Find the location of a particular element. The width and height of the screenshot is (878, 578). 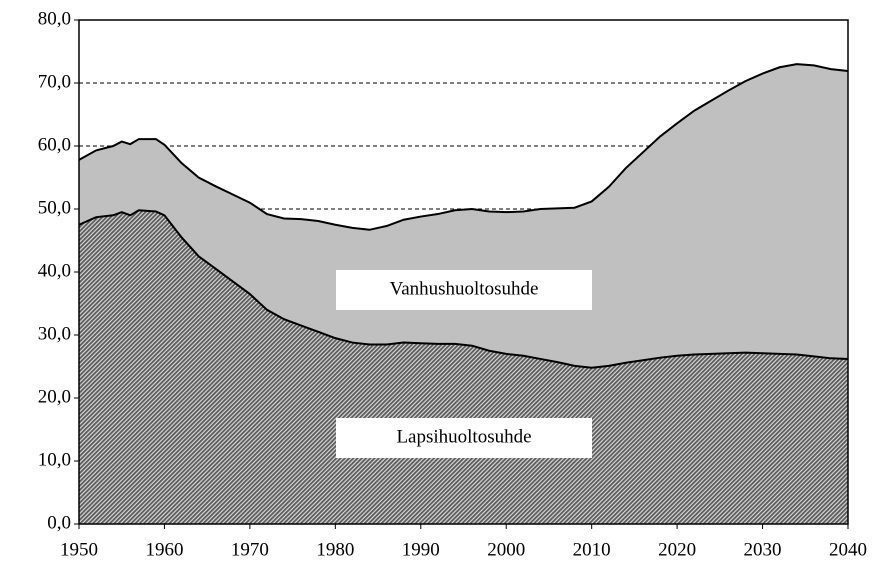

x-tick-label: 1990 is located at coordinates (421, 549).